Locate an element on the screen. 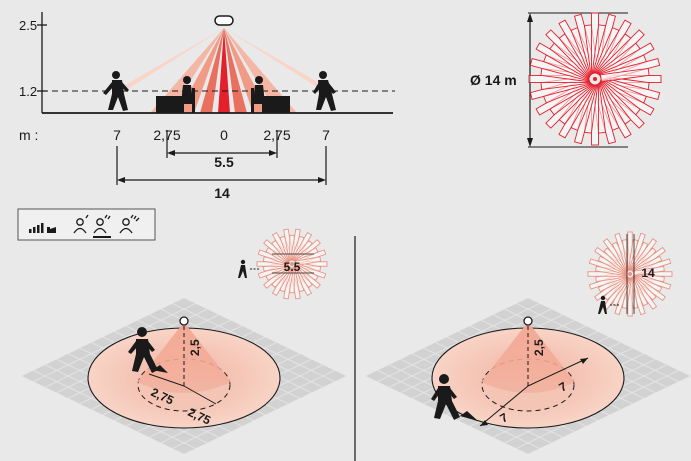  seated-worker-left-icon is located at coordinates (175, 94).